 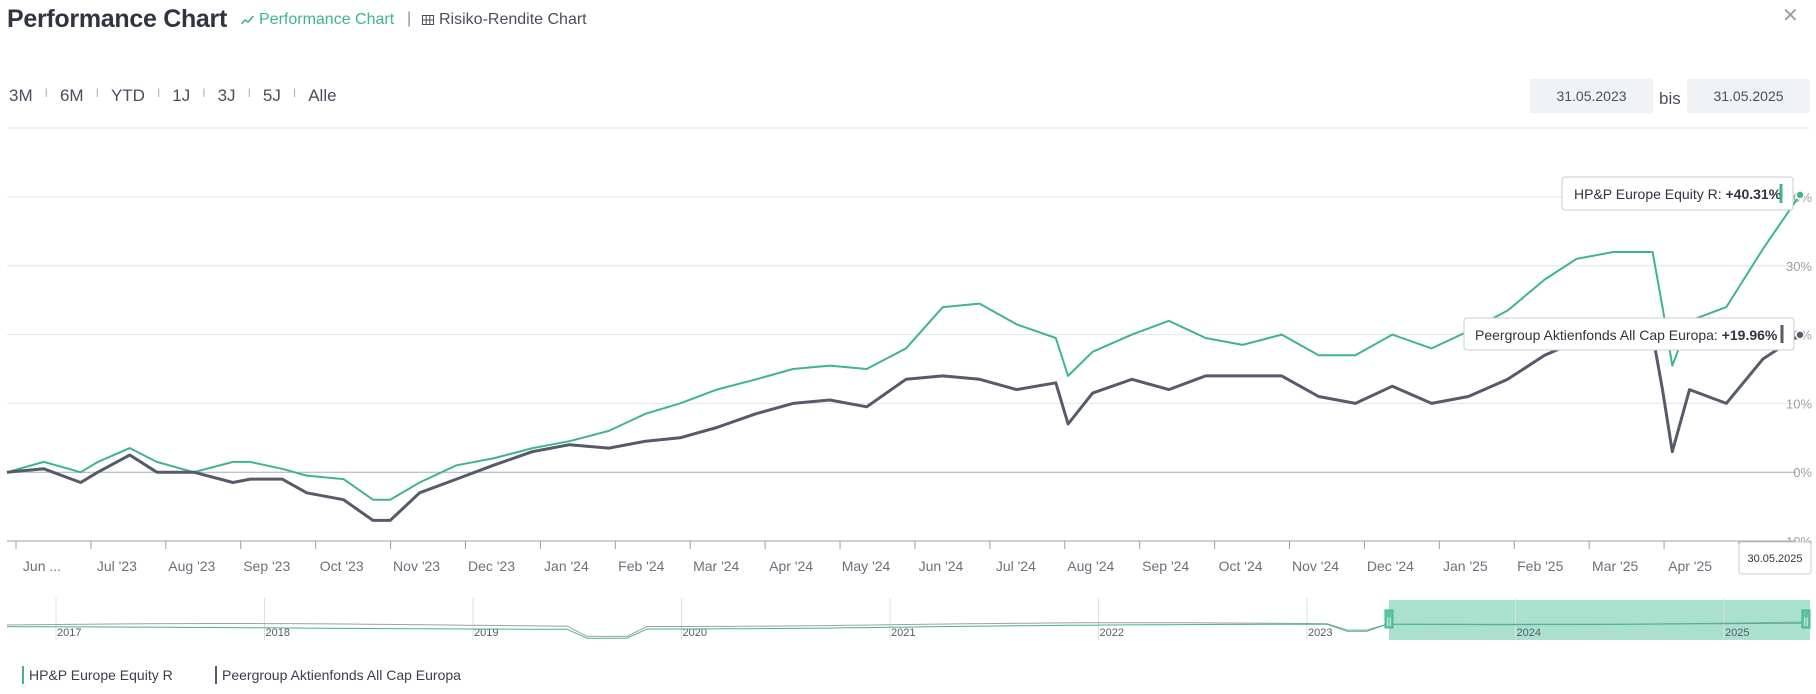 What do you see at coordinates (117, 19) in the screenshot?
I see `page-title: Performance Chart` at bounding box center [117, 19].